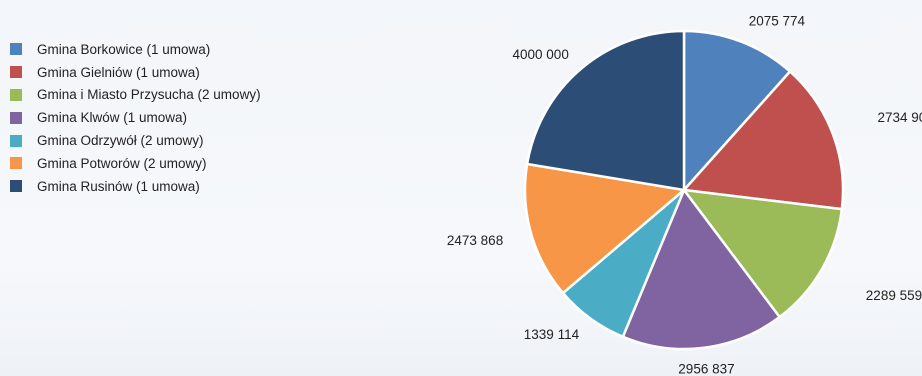  Describe the element at coordinates (120, 141) in the screenshot. I see `legend-label: Gmina Odrzywół (2 umowy)` at that location.